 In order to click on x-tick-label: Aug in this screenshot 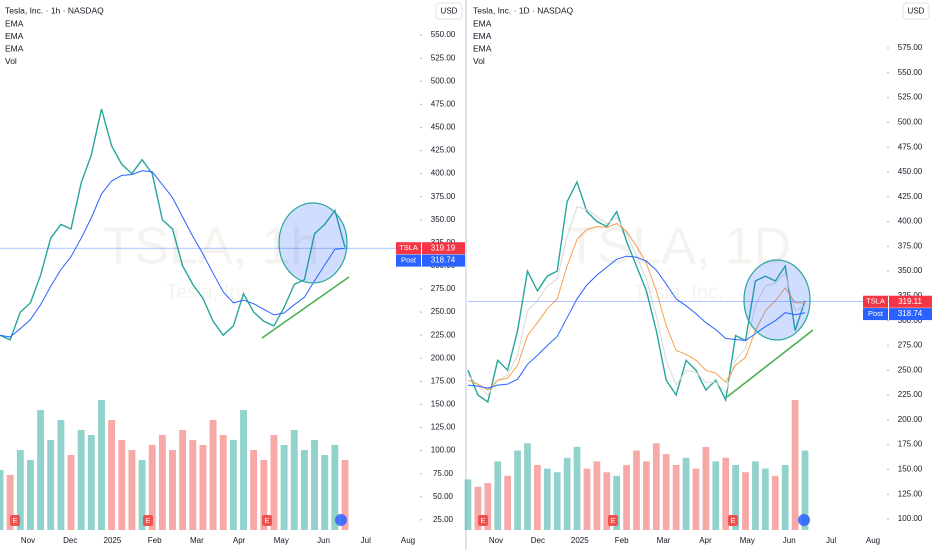, I will do `click(873, 540)`.